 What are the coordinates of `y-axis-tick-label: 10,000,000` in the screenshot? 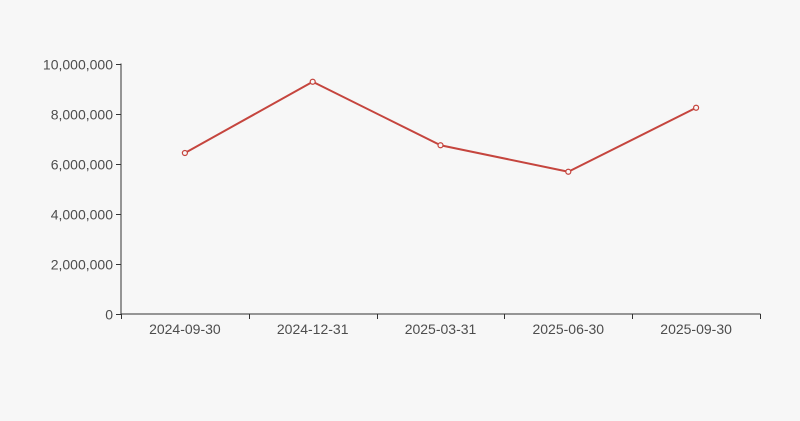 It's located at (78, 65).